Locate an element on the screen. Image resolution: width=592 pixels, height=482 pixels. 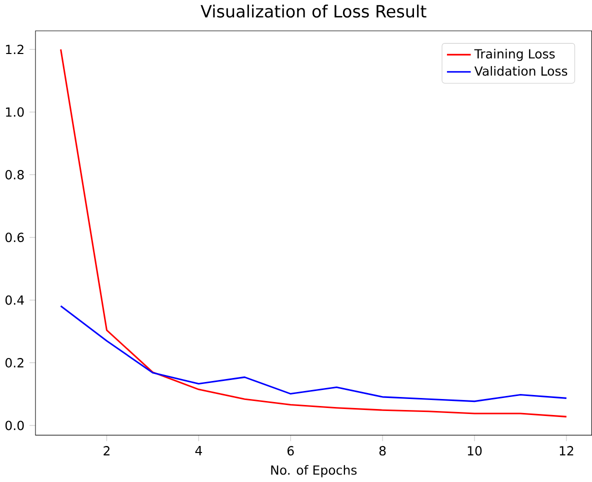
x-tick-label: 6 is located at coordinates (291, 451).